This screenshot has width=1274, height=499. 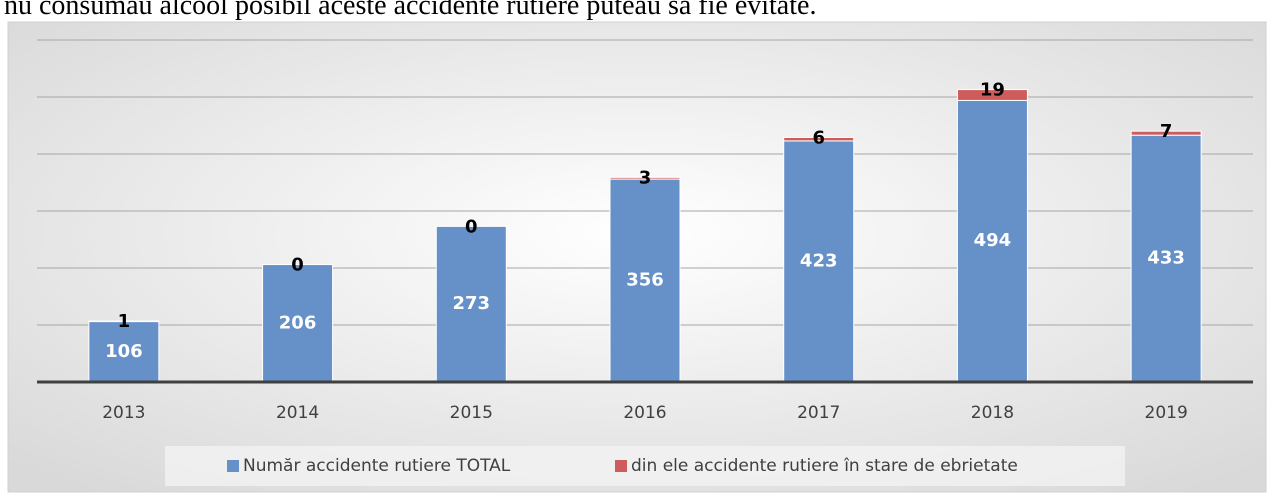 I want to click on data-label: 6, so click(x=818, y=137).